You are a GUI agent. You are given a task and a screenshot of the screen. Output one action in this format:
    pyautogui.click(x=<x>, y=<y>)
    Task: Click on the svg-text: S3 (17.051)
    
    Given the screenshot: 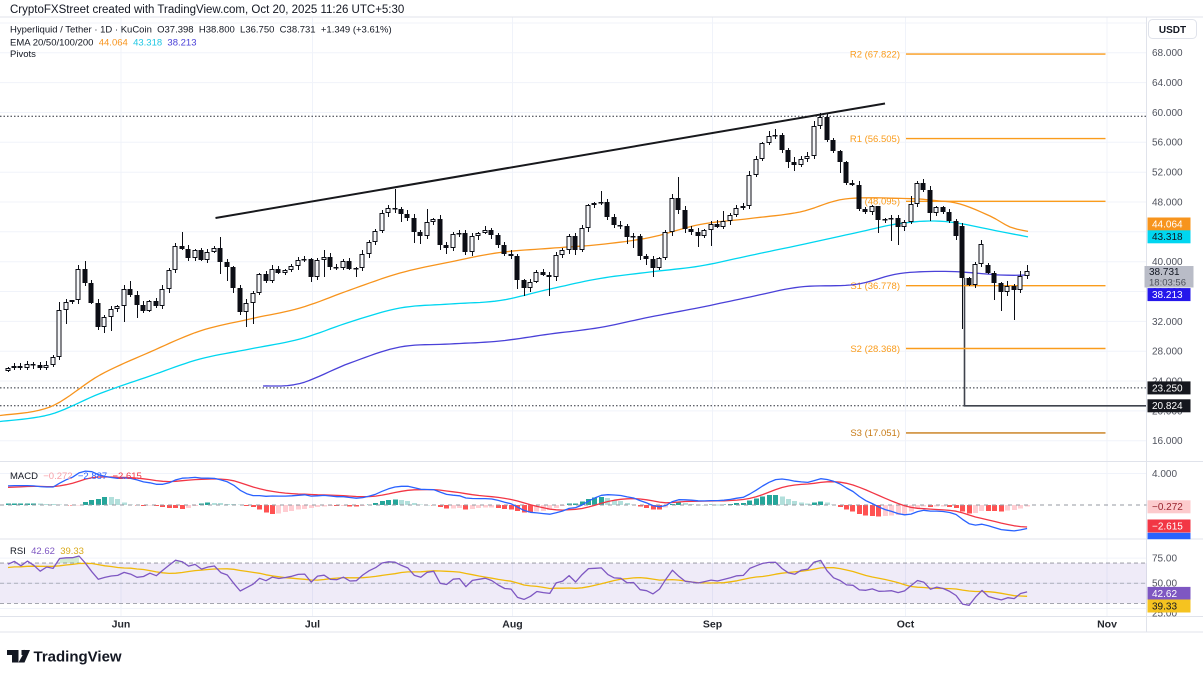 What is the action you would take?
    pyautogui.click(x=875, y=433)
    